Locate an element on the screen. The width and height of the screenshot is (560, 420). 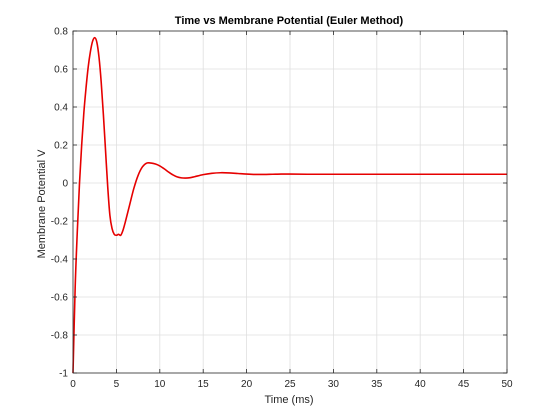
x-tick-label: 0 is located at coordinates (73, 384).